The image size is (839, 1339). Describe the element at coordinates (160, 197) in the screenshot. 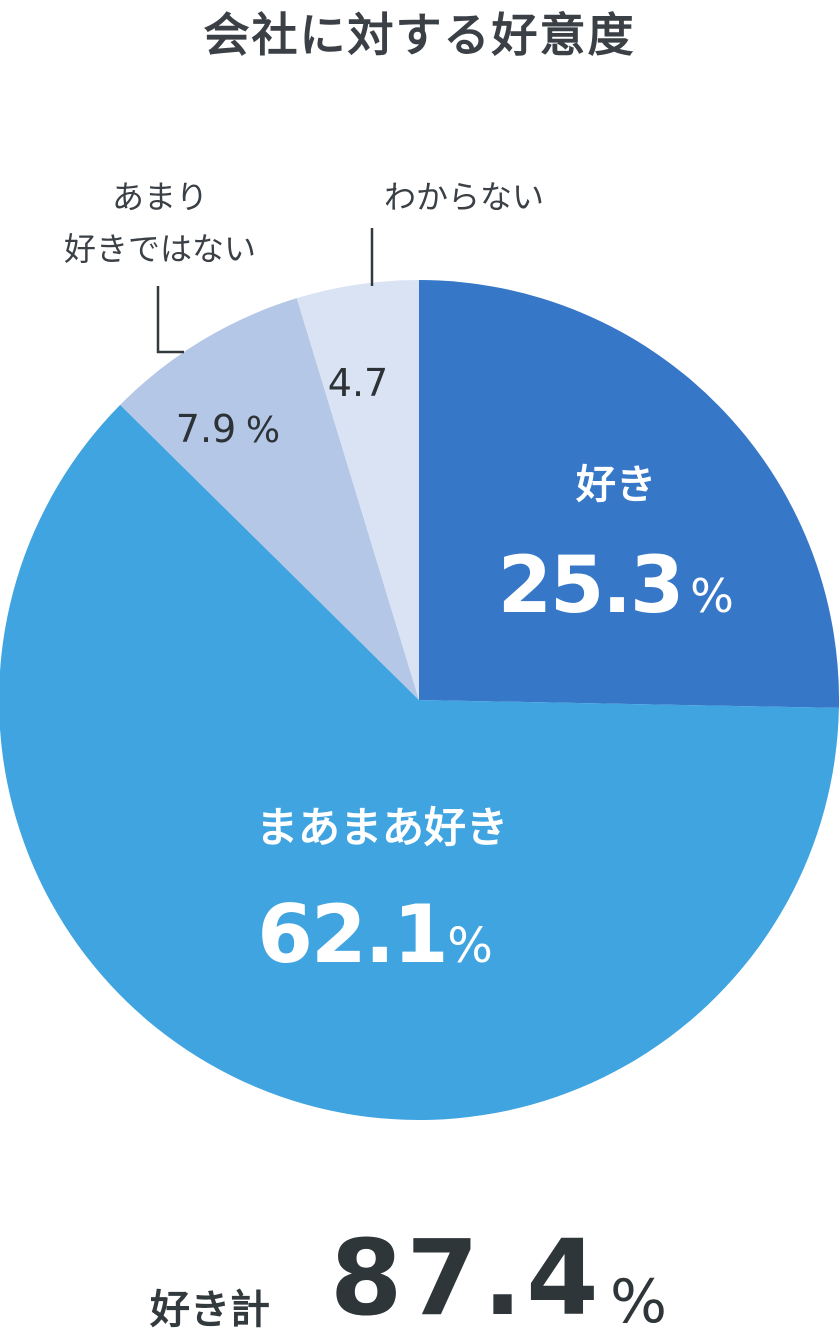

I see `outside-label-amari-line1: あまり` at that location.